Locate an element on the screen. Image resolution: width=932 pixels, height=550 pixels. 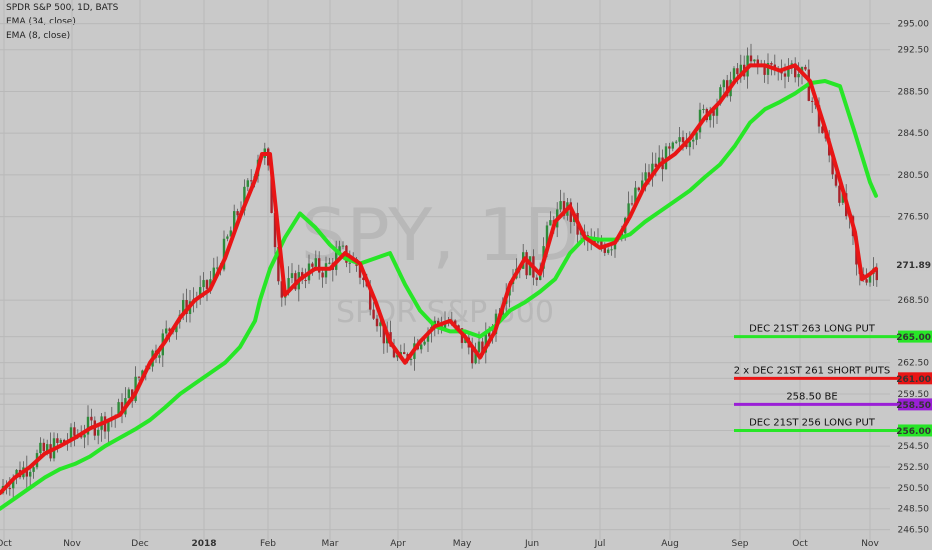
y-tick-label: 295.00 is located at coordinates (914, 25).